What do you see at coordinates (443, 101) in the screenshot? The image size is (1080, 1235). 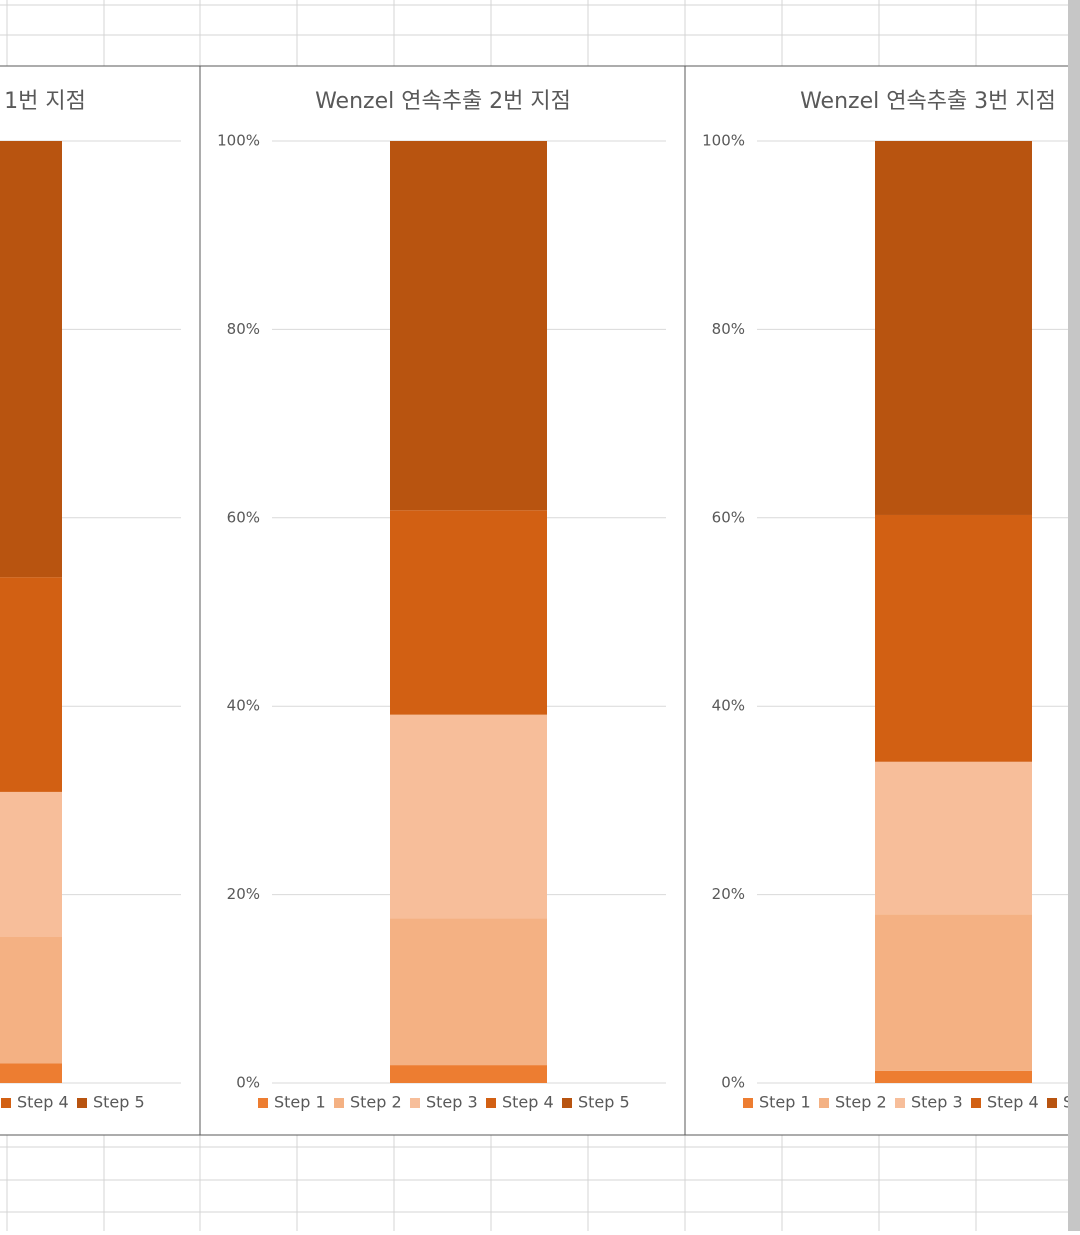 I see `chart-title: Wenzel 연속추출 2번 지점` at bounding box center [443, 101].